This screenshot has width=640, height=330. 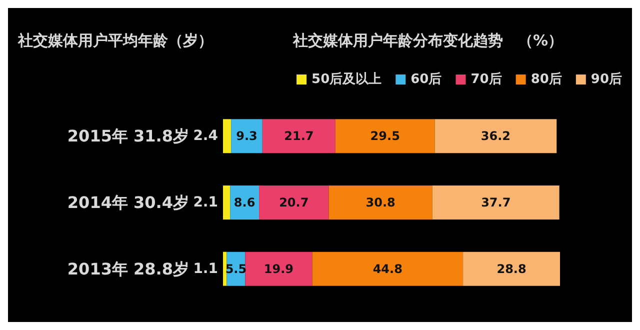 I want to click on data-label: 28.8, so click(x=511, y=269).